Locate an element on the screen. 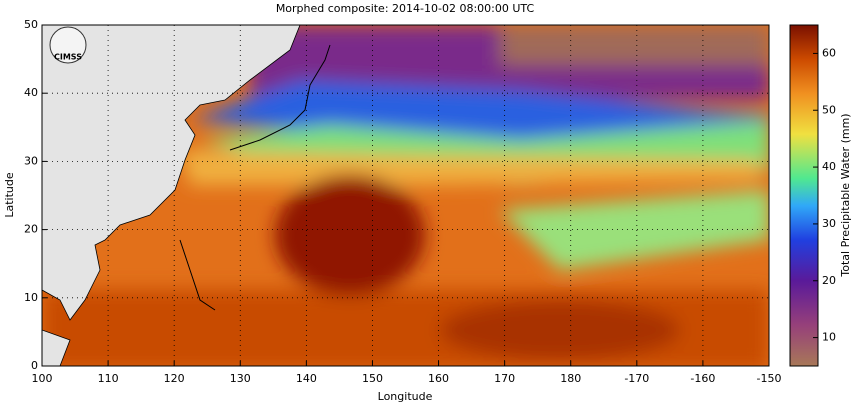  logo: CIMSS is located at coordinates (68, 45).